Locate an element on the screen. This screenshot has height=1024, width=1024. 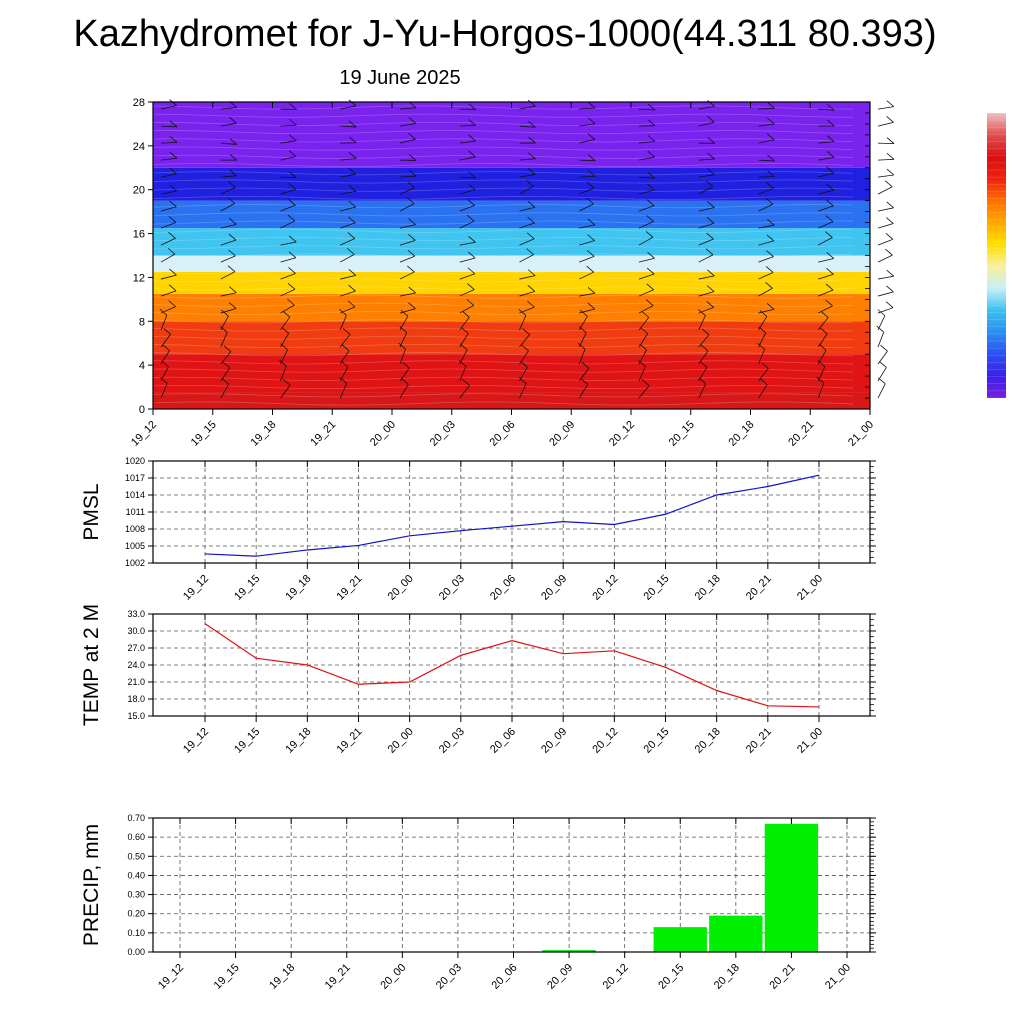
temp-ytick-label: 24.0 is located at coordinates (136, 665).